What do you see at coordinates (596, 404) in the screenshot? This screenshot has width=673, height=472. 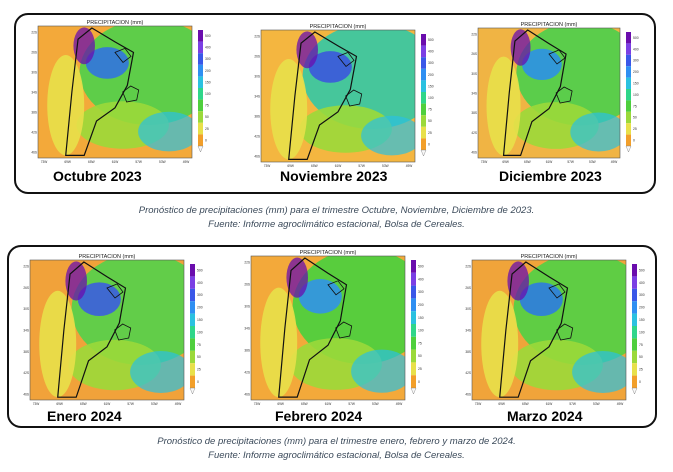 I see `lon-tick-label: 53W` at bounding box center [596, 404].